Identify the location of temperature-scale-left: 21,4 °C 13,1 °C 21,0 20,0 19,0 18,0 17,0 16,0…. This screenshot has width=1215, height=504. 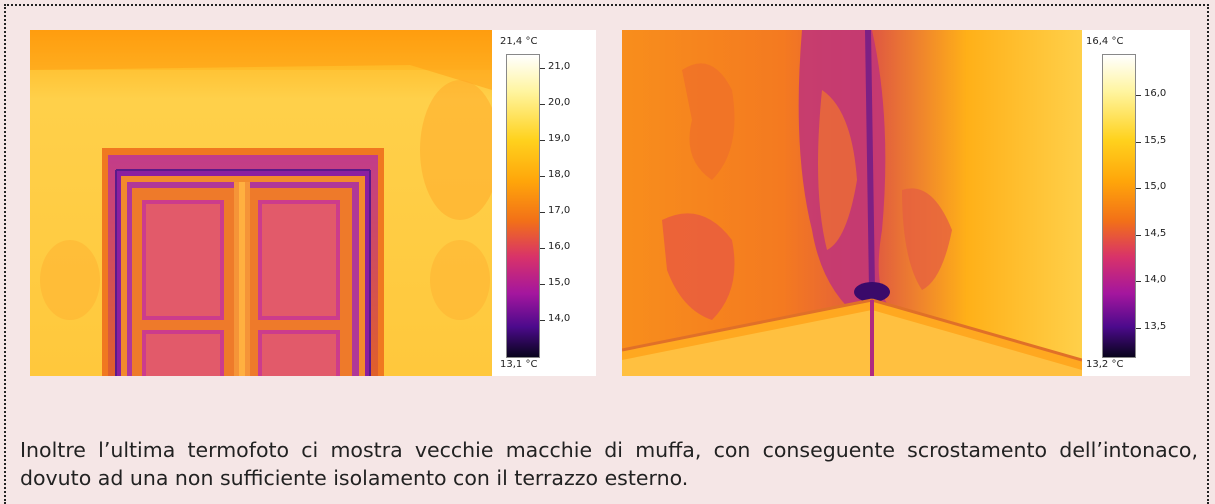
(546, 203).